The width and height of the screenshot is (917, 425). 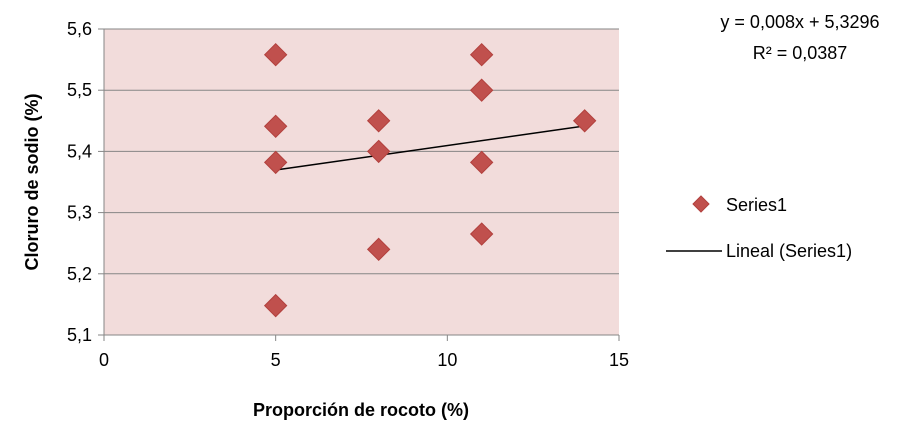 I want to click on legend-entry-series1: Series1, so click(x=756, y=205).